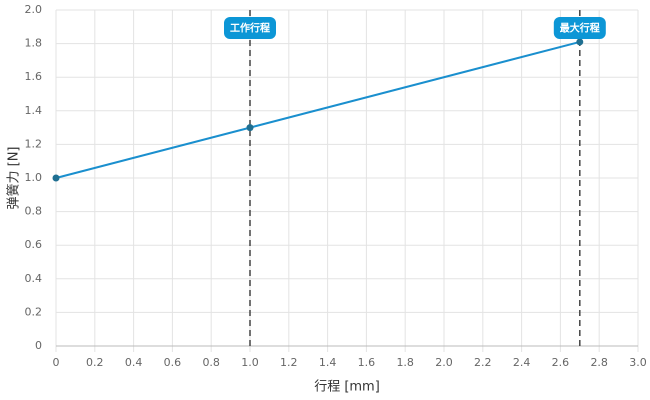 The image size is (650, 400). What do you see at coordinates (34, 43) in the screenshot?
I see `y-tick-label: 1.8` at bounding box center [34, 43].